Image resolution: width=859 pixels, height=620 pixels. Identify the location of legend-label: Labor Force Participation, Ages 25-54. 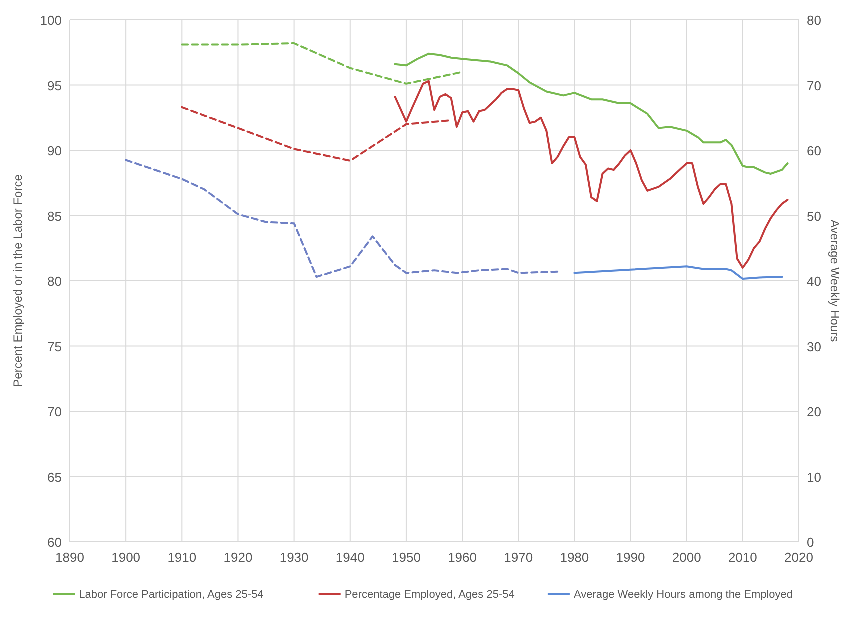
(171, 595).